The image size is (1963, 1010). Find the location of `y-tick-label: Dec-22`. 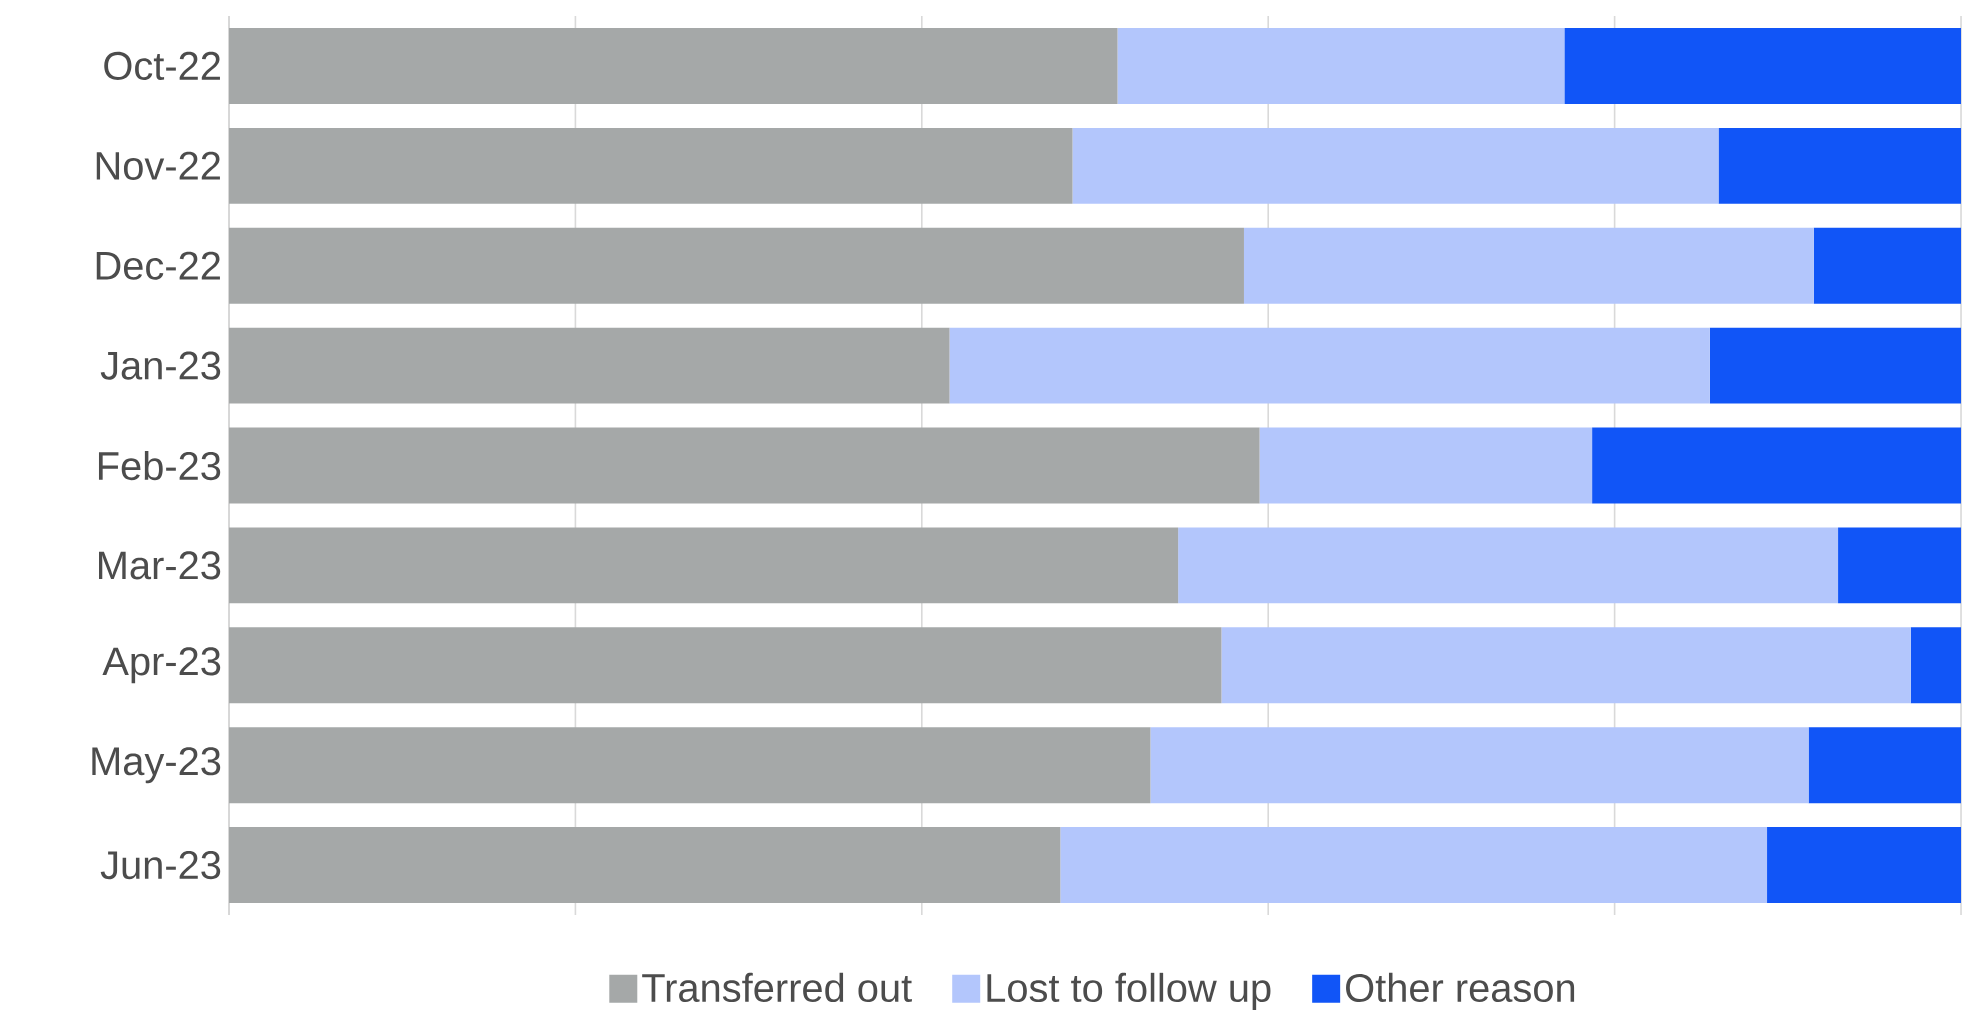

y-tick-label: Dec-22 is located at coordinates (158, 265).